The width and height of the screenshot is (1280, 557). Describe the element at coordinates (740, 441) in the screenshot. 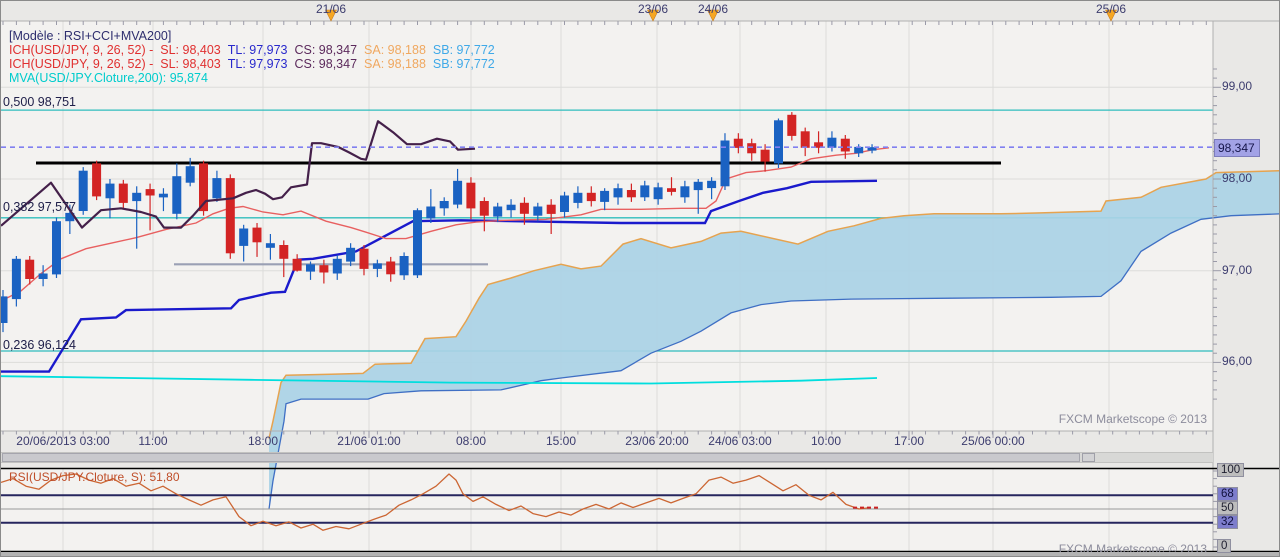

I see `bottom-axis-time-label: 24/06 03:00` at that location.